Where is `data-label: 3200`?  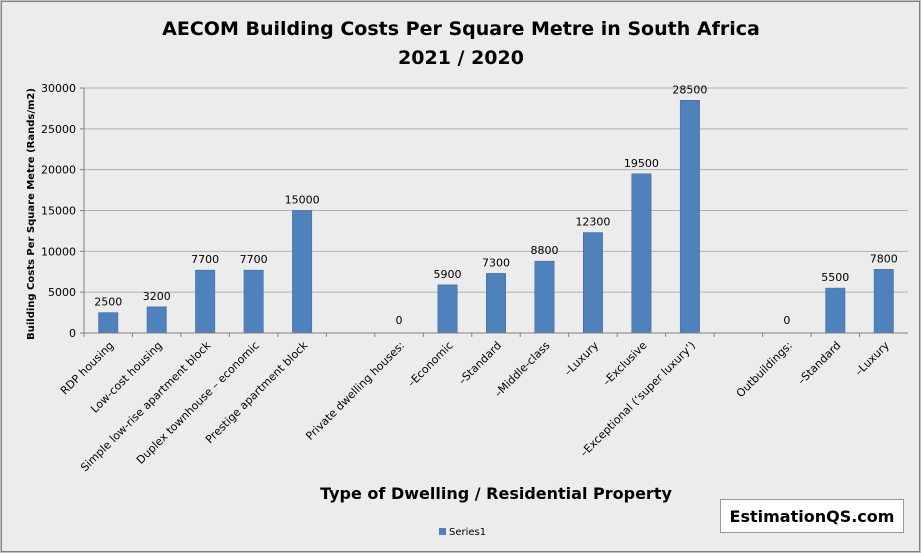 data-label: 3200 is located at coordinates (157, 296).